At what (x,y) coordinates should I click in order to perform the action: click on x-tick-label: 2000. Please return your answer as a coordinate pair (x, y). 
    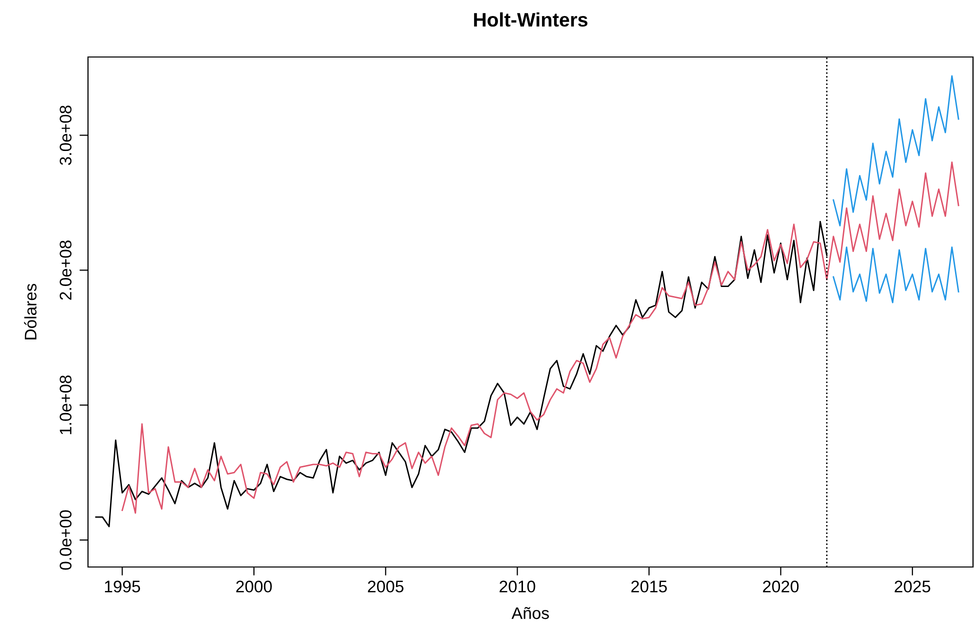
    Looking at the image, I should click on (254, 586).